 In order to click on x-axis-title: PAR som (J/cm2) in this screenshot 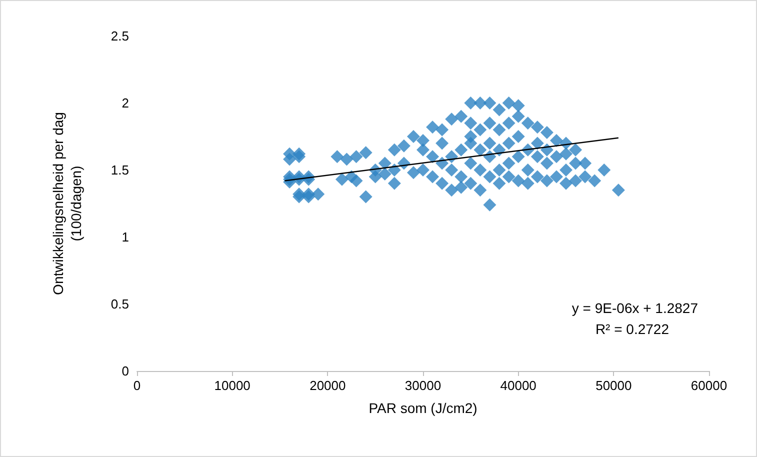, I will do `click(423, 408)`.